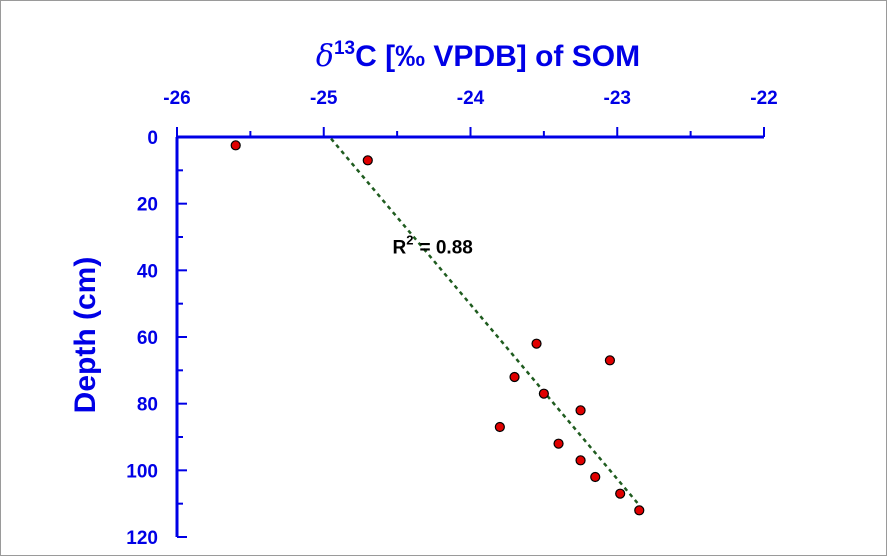  What do you see at coordinates (85, 335) in the screenshot?
I see `y-axis-title: Depth (cm)` at bounding box center [85, 335].